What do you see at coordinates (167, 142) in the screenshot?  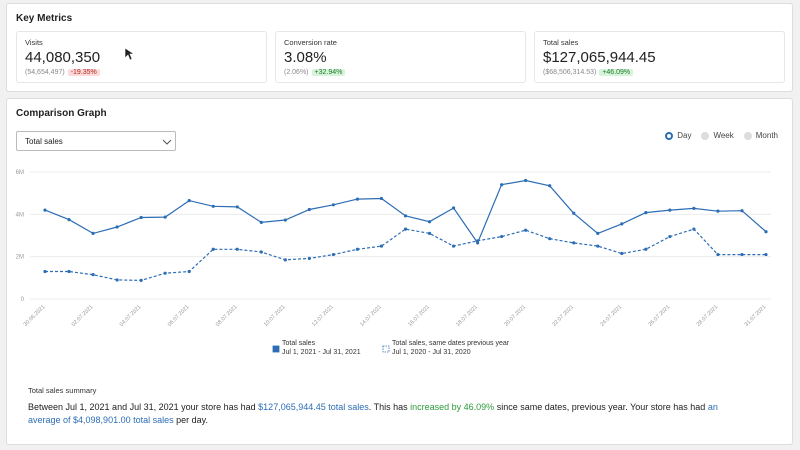 I see `chevron` at bounding box center [167, 142].